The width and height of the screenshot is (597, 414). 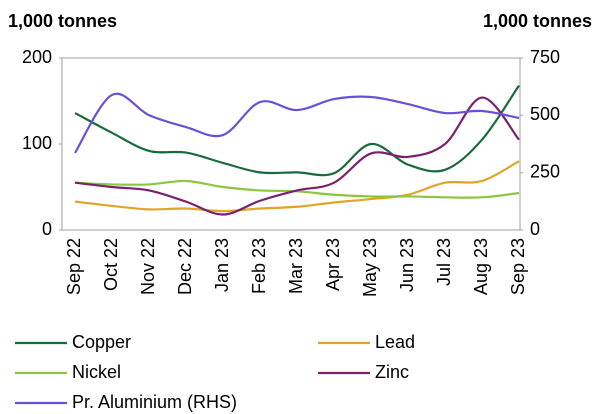 I want to click on x-tick-label: Sep 23, so click(x=518, y=266).